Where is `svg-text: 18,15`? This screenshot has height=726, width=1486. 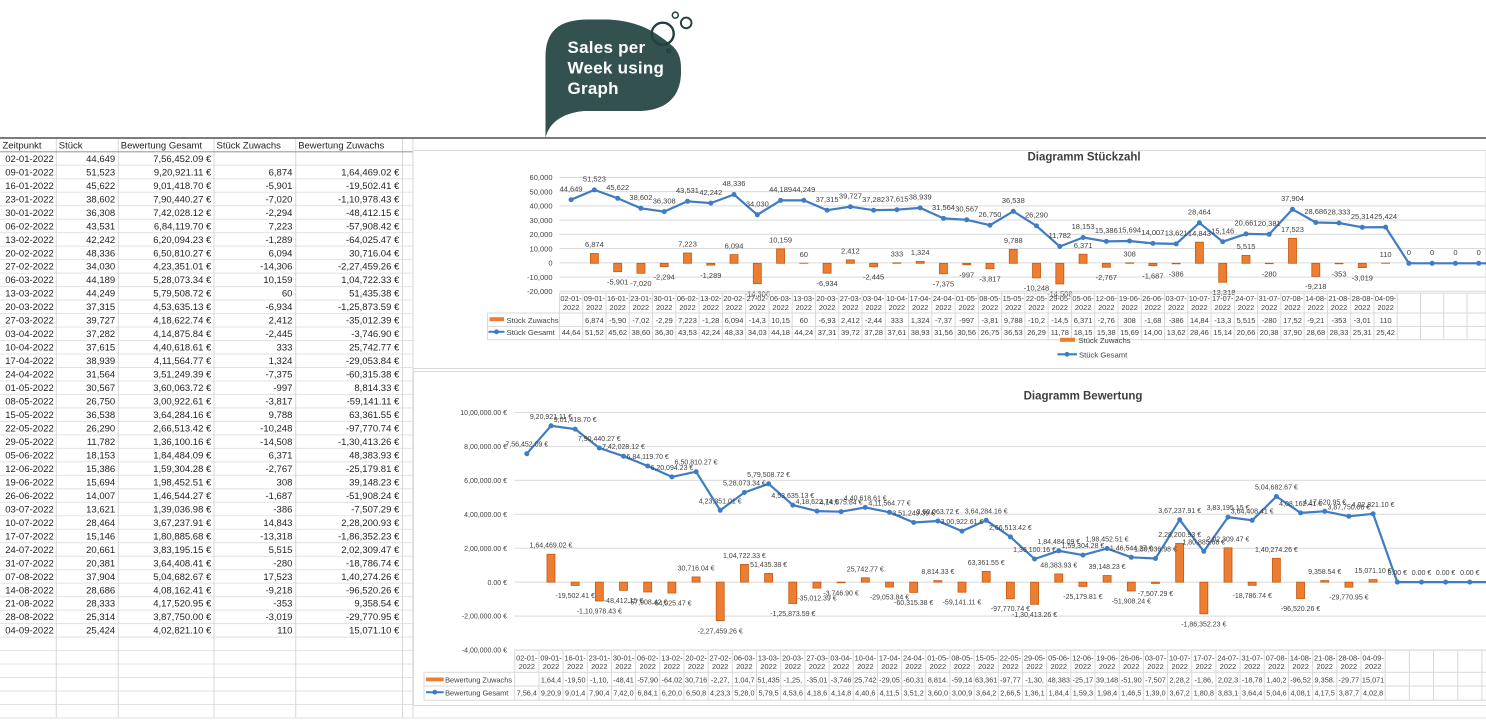
svg-text: 18,15 is located at coordinates (1083, 332).